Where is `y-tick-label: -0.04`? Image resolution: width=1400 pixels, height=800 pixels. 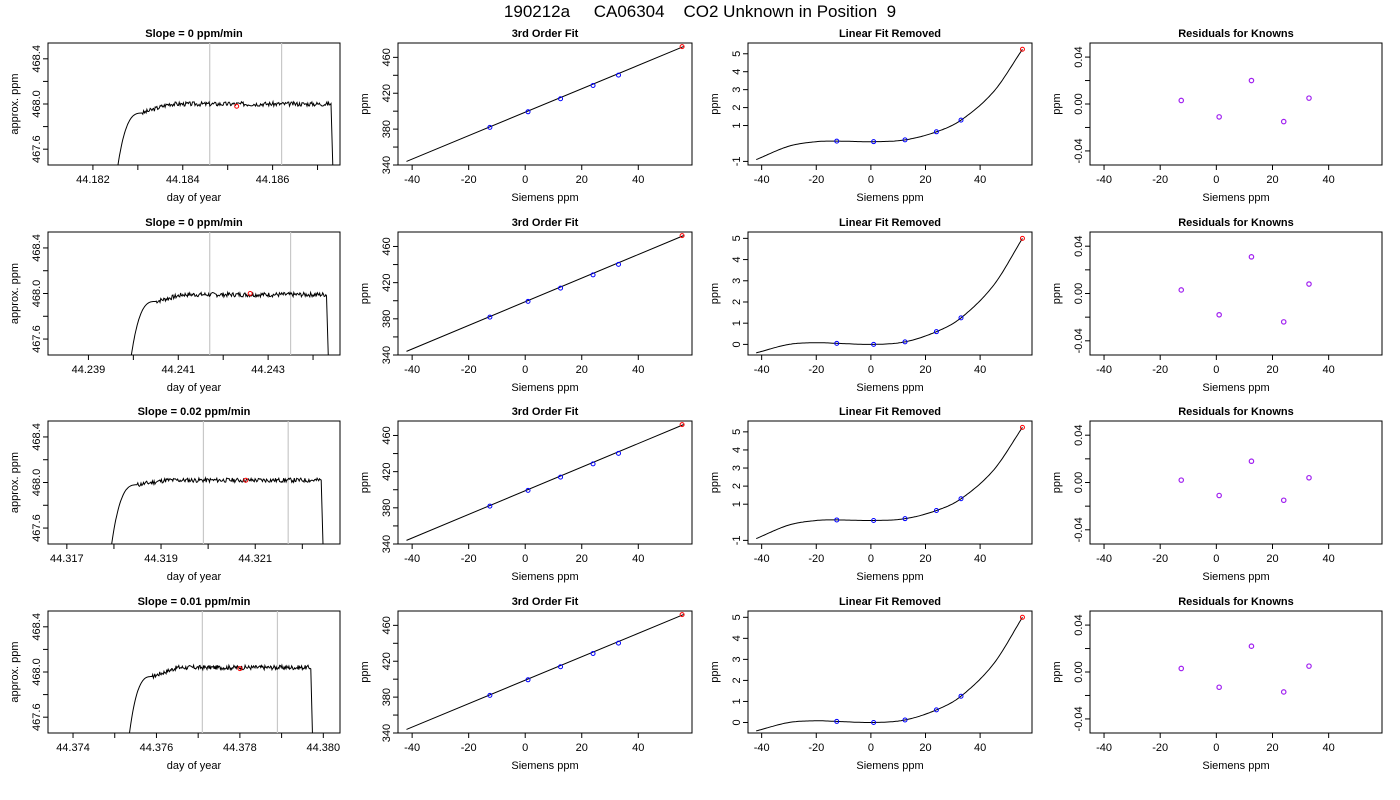
y-tick-label: -0.04 is located at coordinates (1079, 529).